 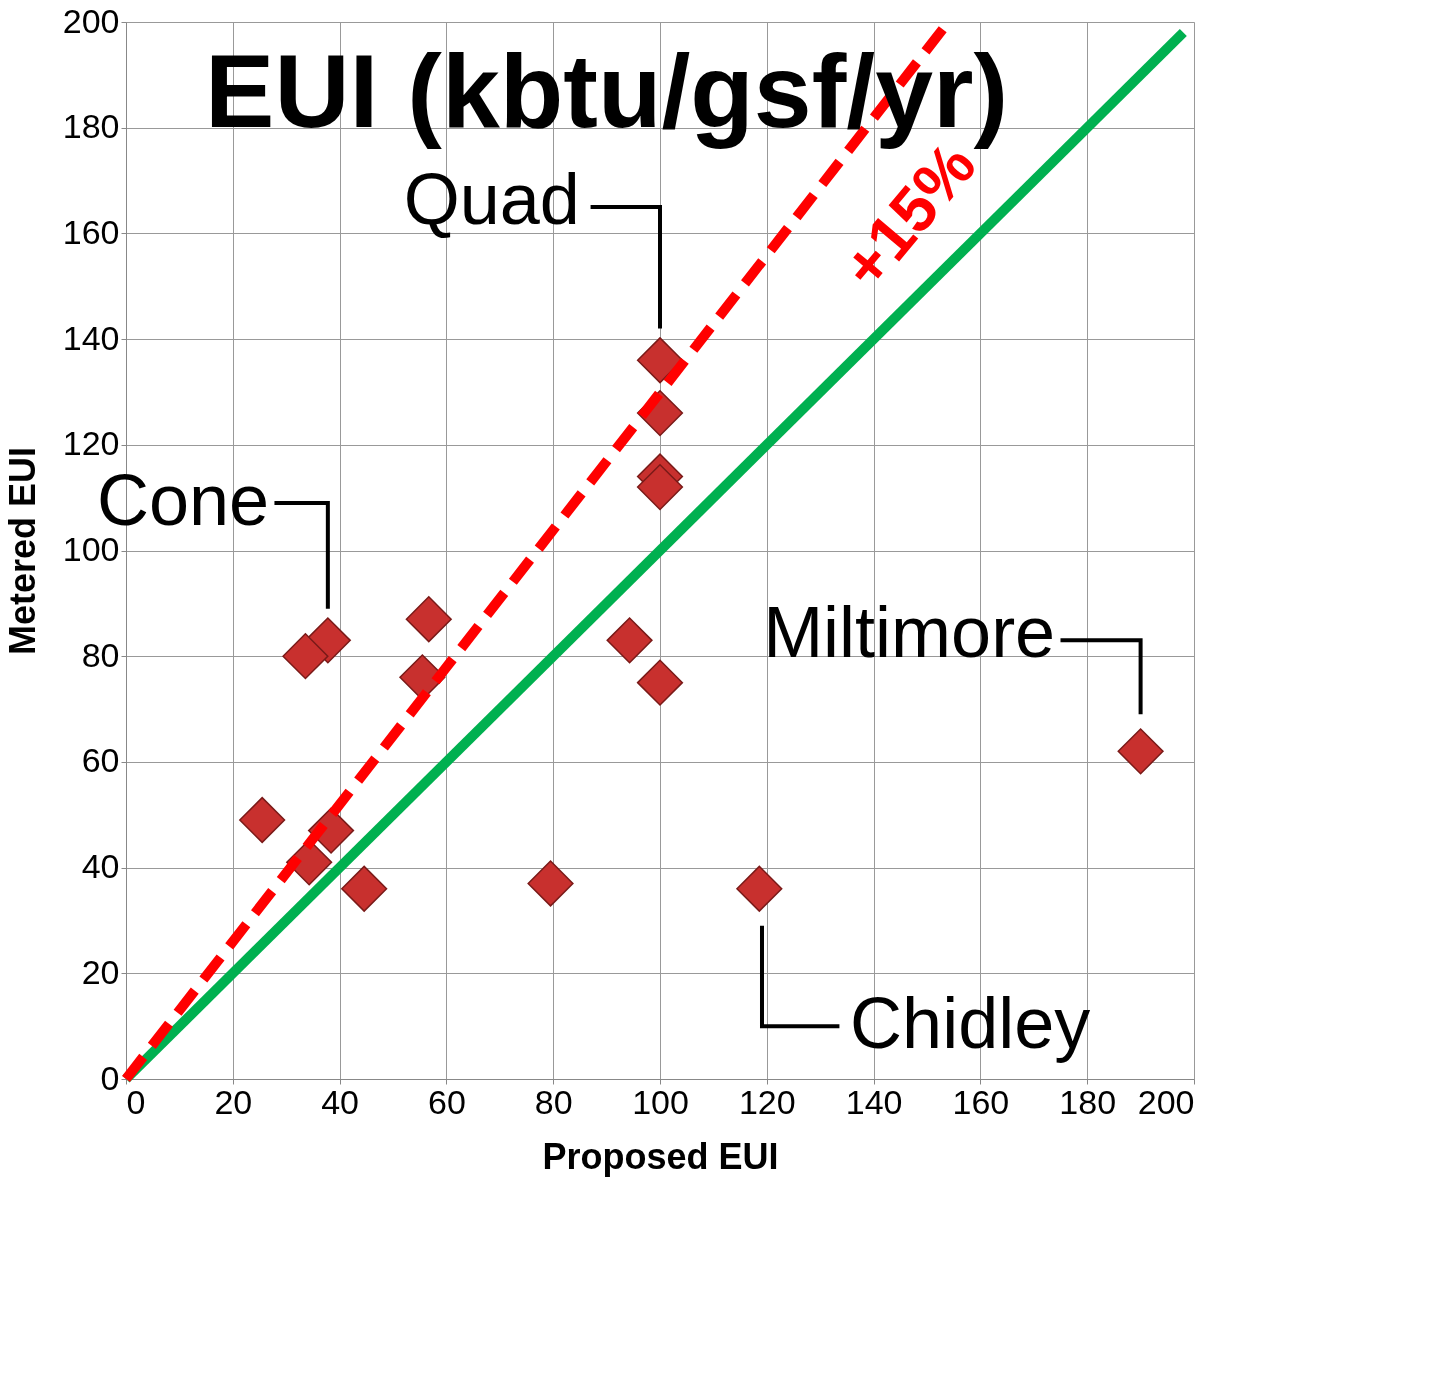 What do you see at coordinates (607, 90) in the screenshot?
I see `chart-title: EUI (kbtu/gsf/yr)` at bounding box center [607, 90].